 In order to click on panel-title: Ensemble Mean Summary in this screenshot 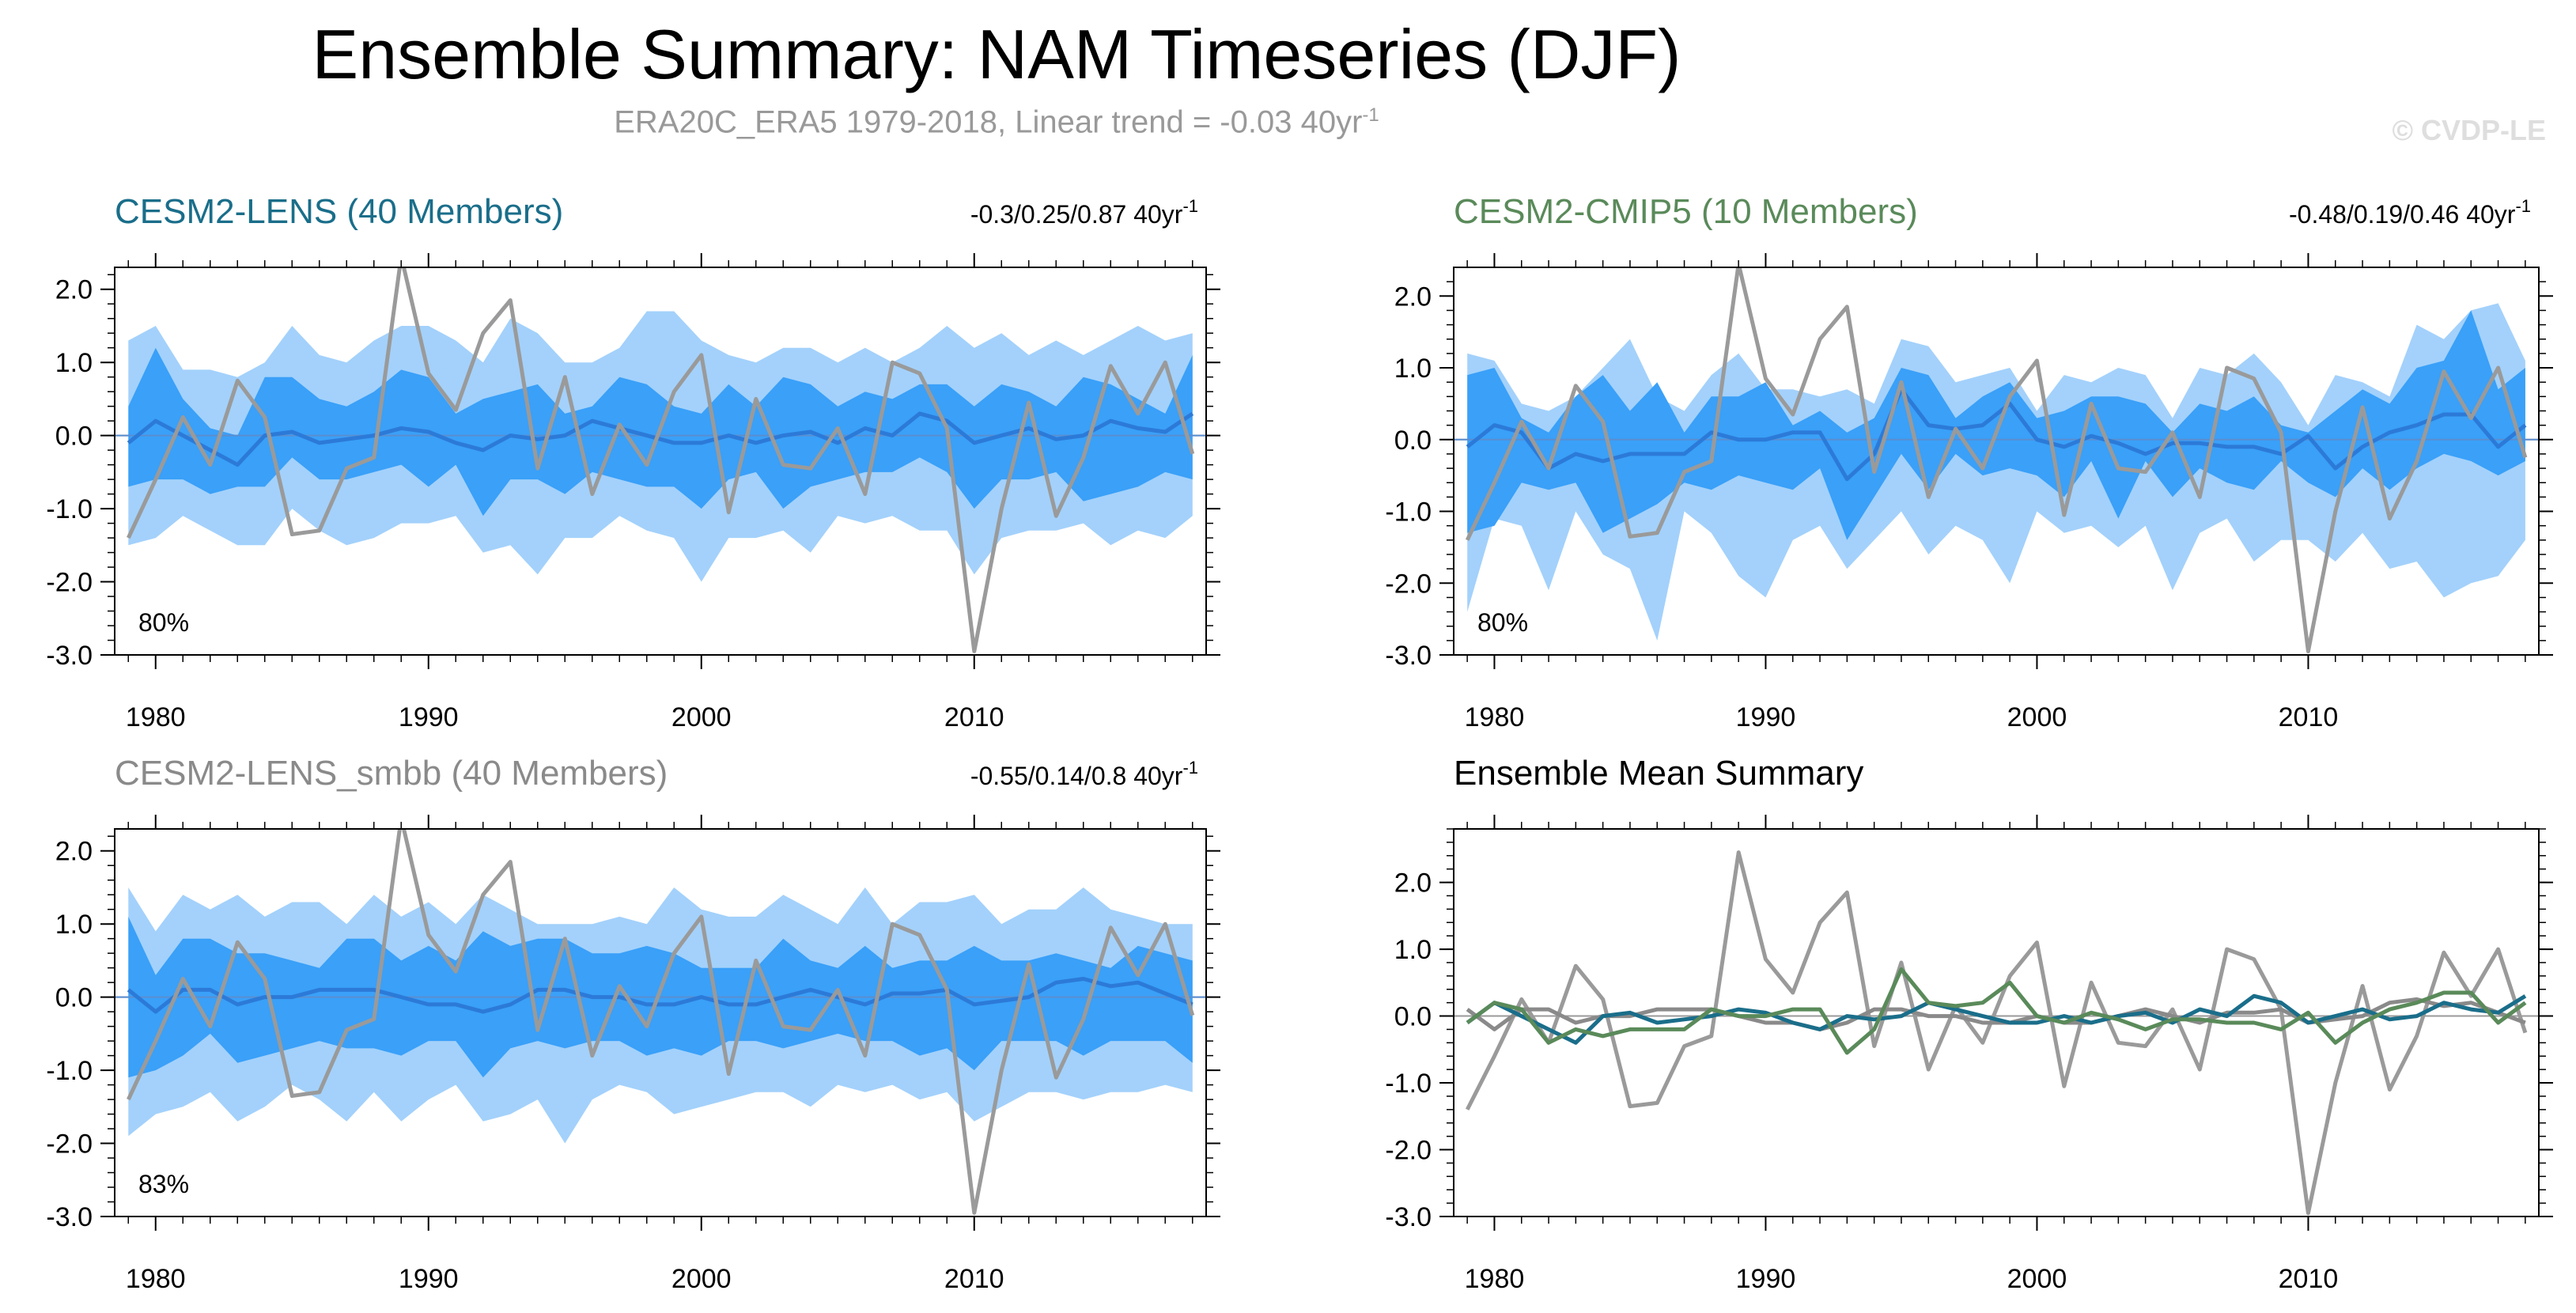, I will do `click(1659, 773)`.